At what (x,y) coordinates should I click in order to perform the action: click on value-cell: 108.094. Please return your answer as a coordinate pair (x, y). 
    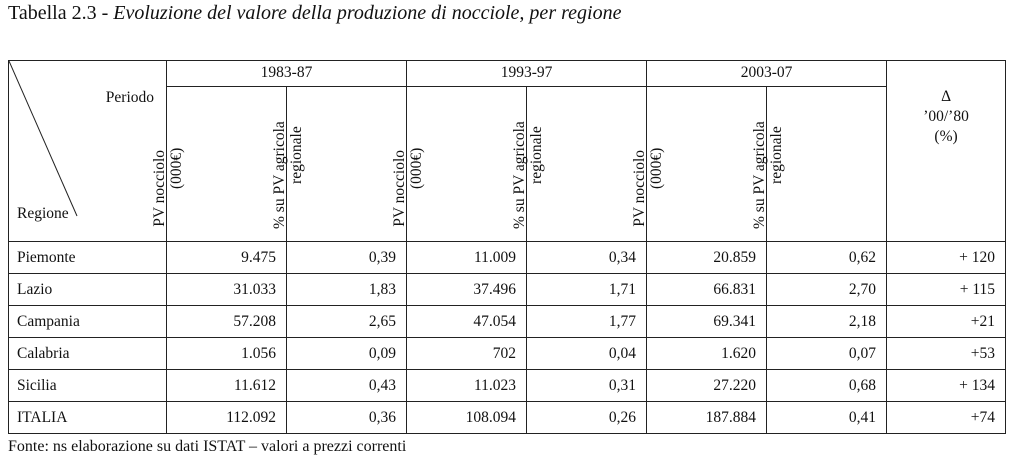
    Looking at the image, I should click on (467, 417).